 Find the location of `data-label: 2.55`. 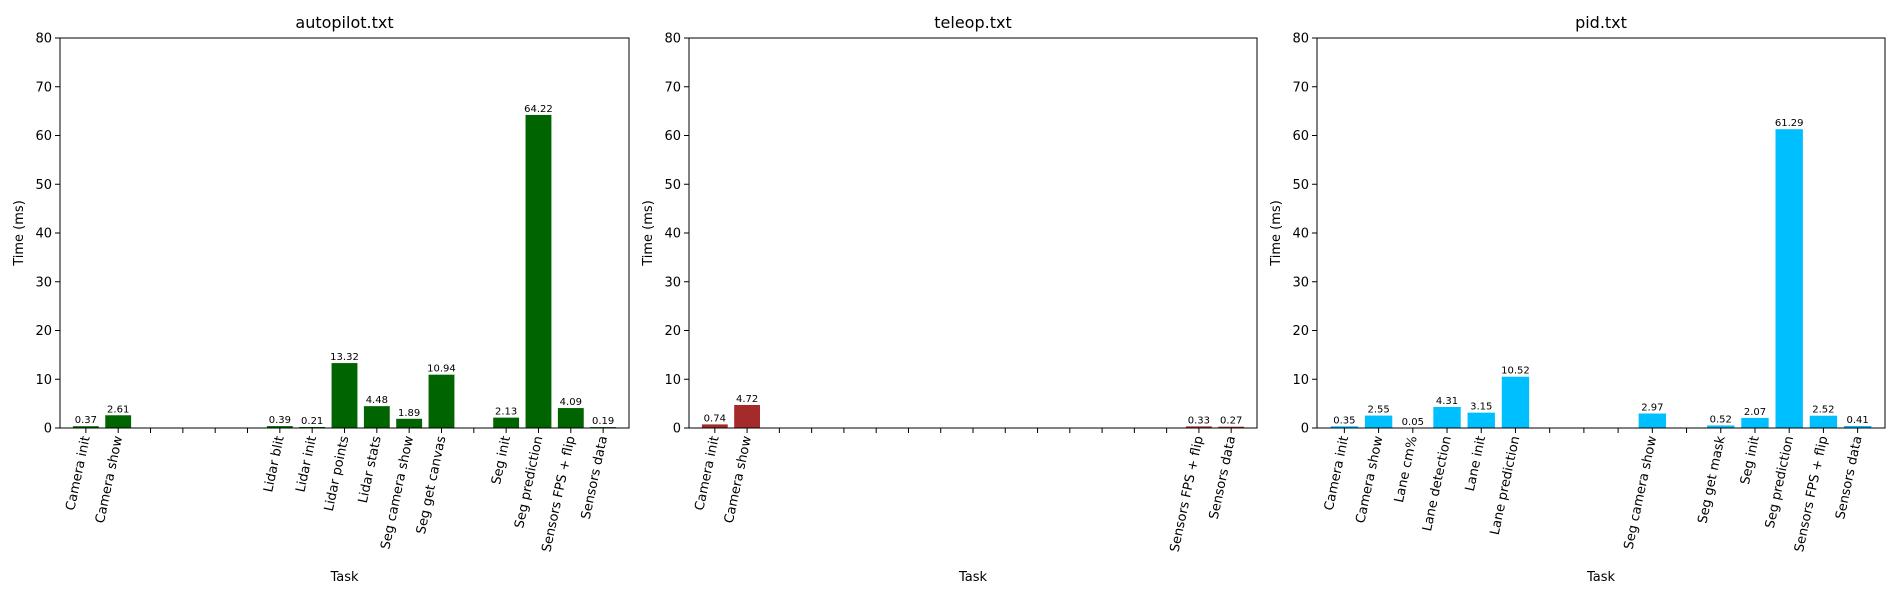

data-label: 2.55 is located at coordinates (1378, 410).